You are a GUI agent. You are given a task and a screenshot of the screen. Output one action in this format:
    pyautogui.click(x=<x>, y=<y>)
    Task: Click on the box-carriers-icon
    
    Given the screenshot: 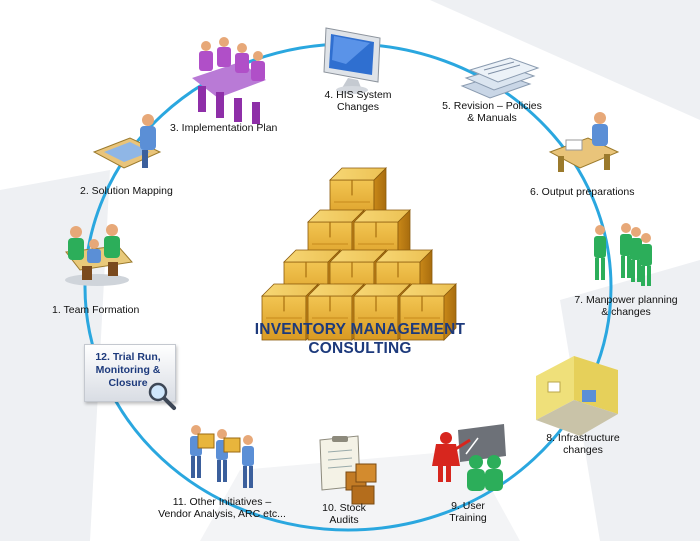 What is the action you would take?
    pyautogui.click(x=222, y=456)
    